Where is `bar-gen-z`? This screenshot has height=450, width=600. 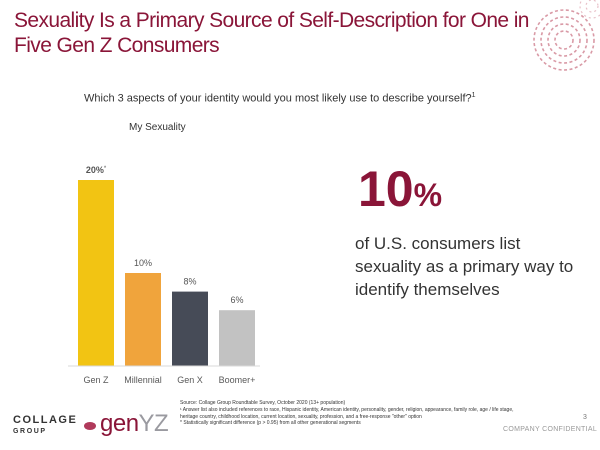
bar-gen-z is located at coordinates (96, 273).